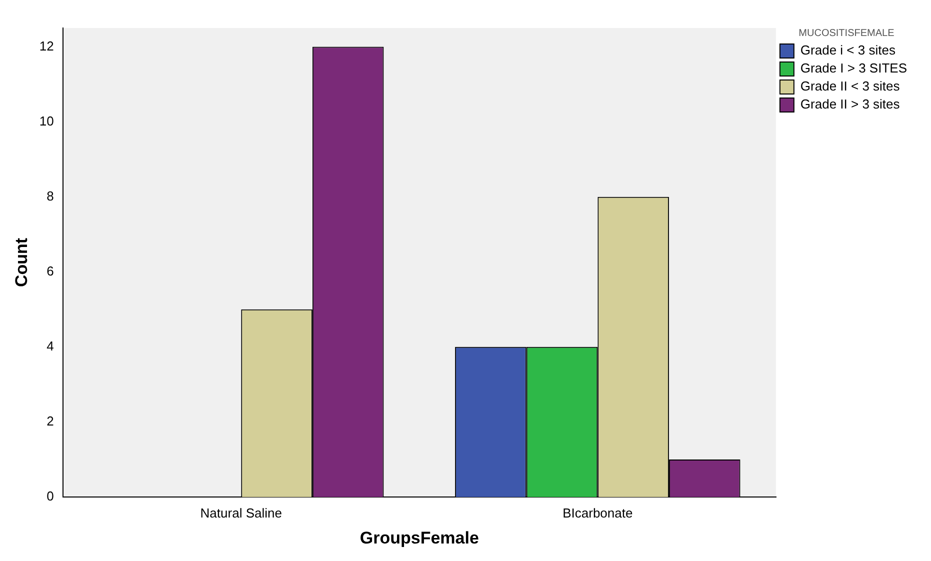  What do you see at coordinates (241, 512) in the screenshot?
I see `x-tick-label: Natural Saline` at bounding box center [241, 512].